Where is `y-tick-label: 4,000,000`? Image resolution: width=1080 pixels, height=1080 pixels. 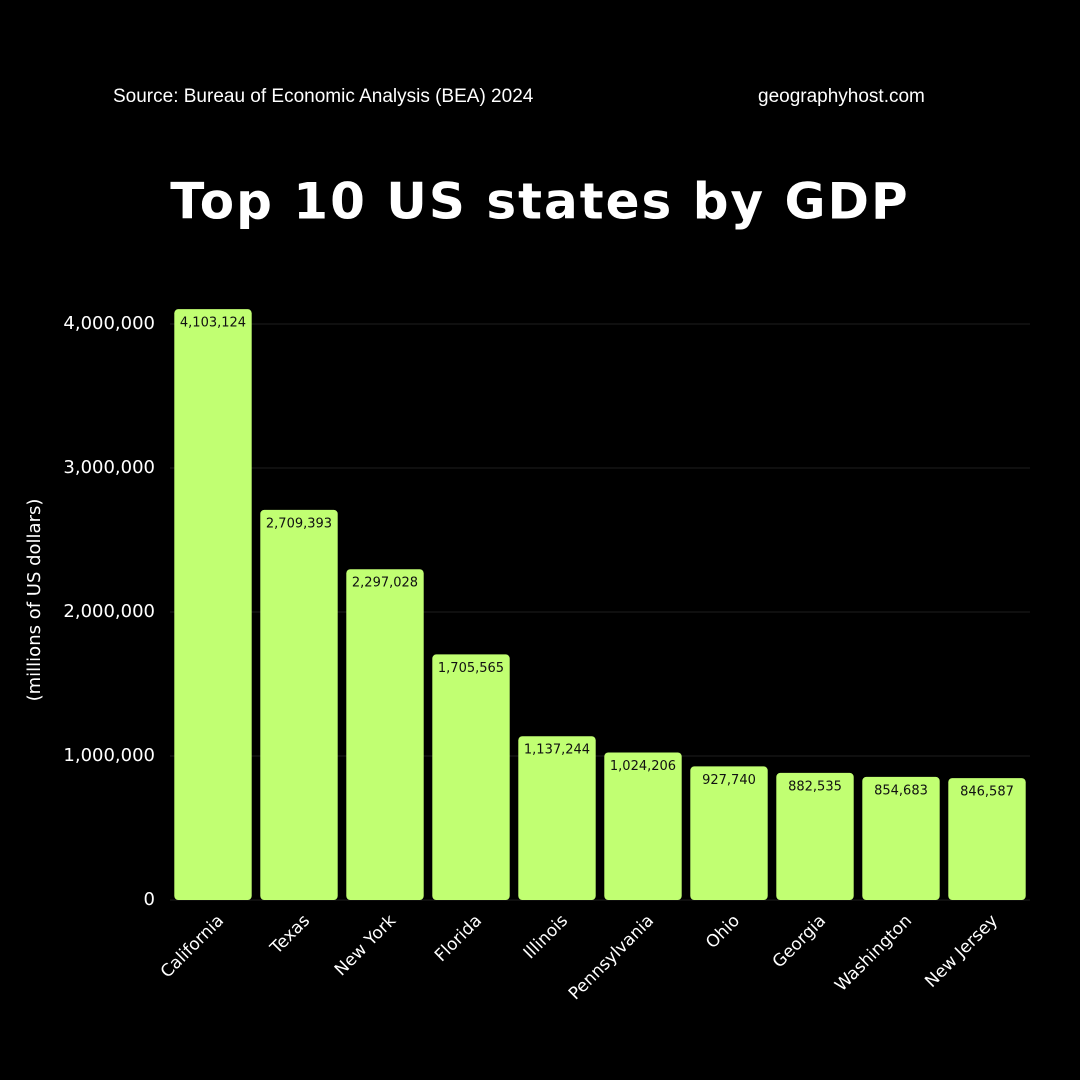 y-tick-label: 4,000,000 is located at coordinates (109, 323).